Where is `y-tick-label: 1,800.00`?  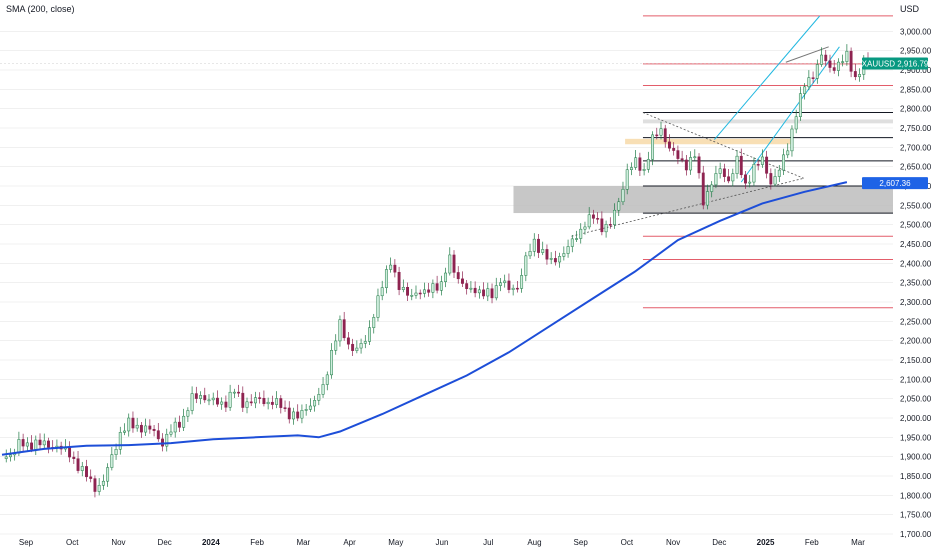 y-tick-label: 1,800.00 is located at coordinates (916, 495).